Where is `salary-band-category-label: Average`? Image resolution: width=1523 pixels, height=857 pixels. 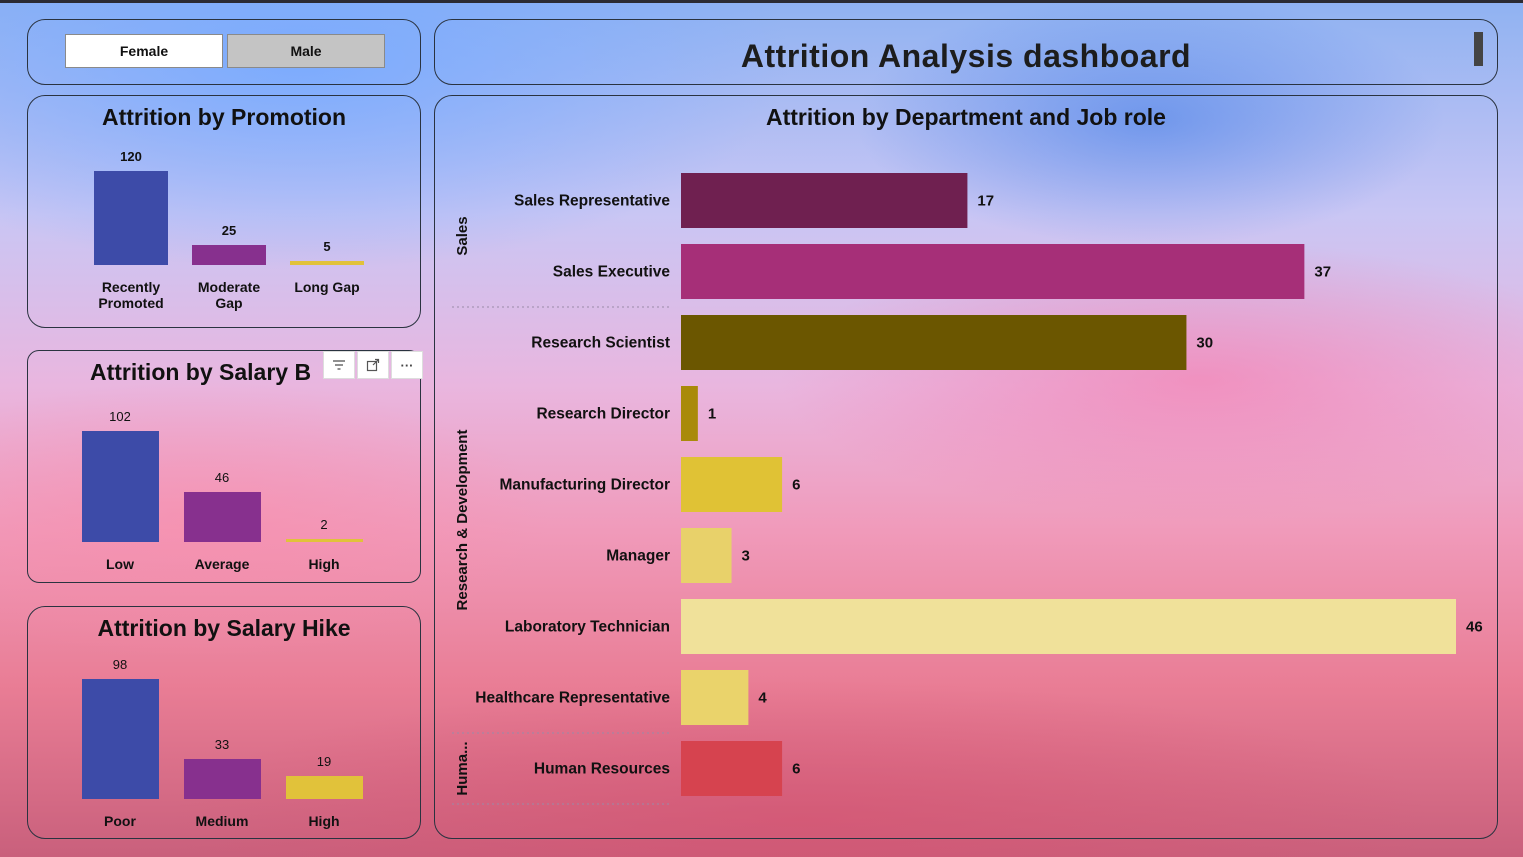
salary-band-category-label: Average is located at coordinates (222, 564).